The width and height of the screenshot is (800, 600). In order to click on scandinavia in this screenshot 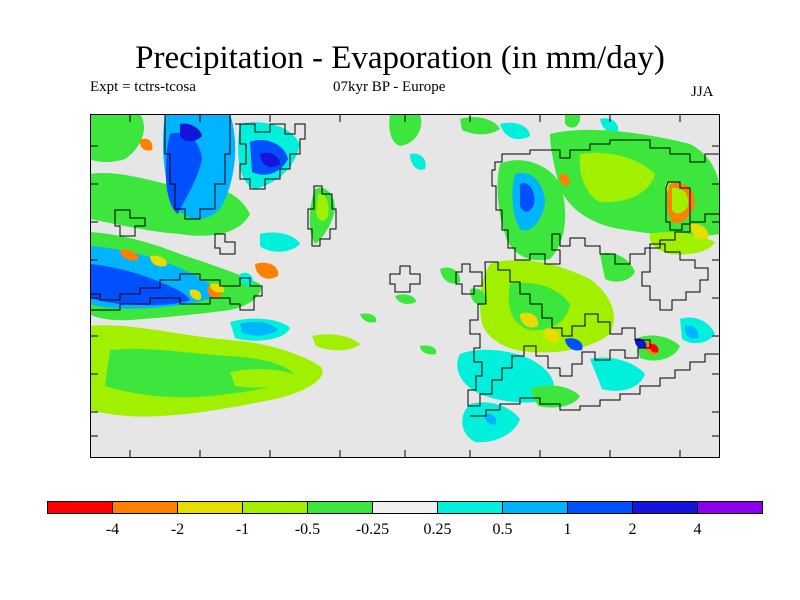, I will do `click(608, 195)`.